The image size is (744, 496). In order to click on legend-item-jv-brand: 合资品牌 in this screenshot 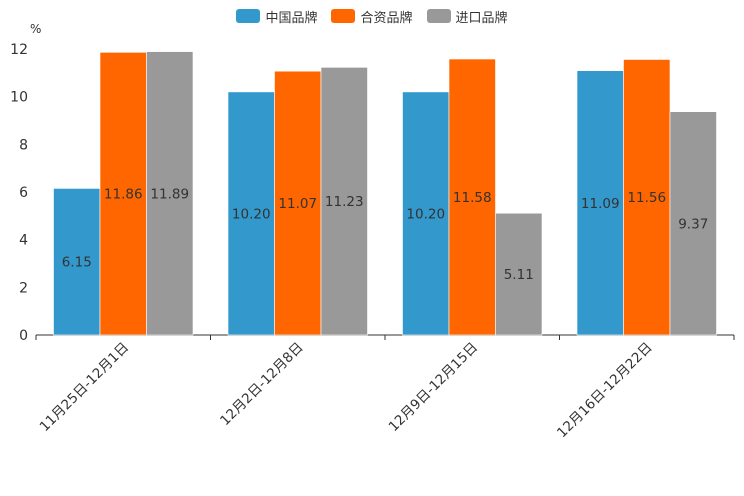, I will do `click(372, 16)`.